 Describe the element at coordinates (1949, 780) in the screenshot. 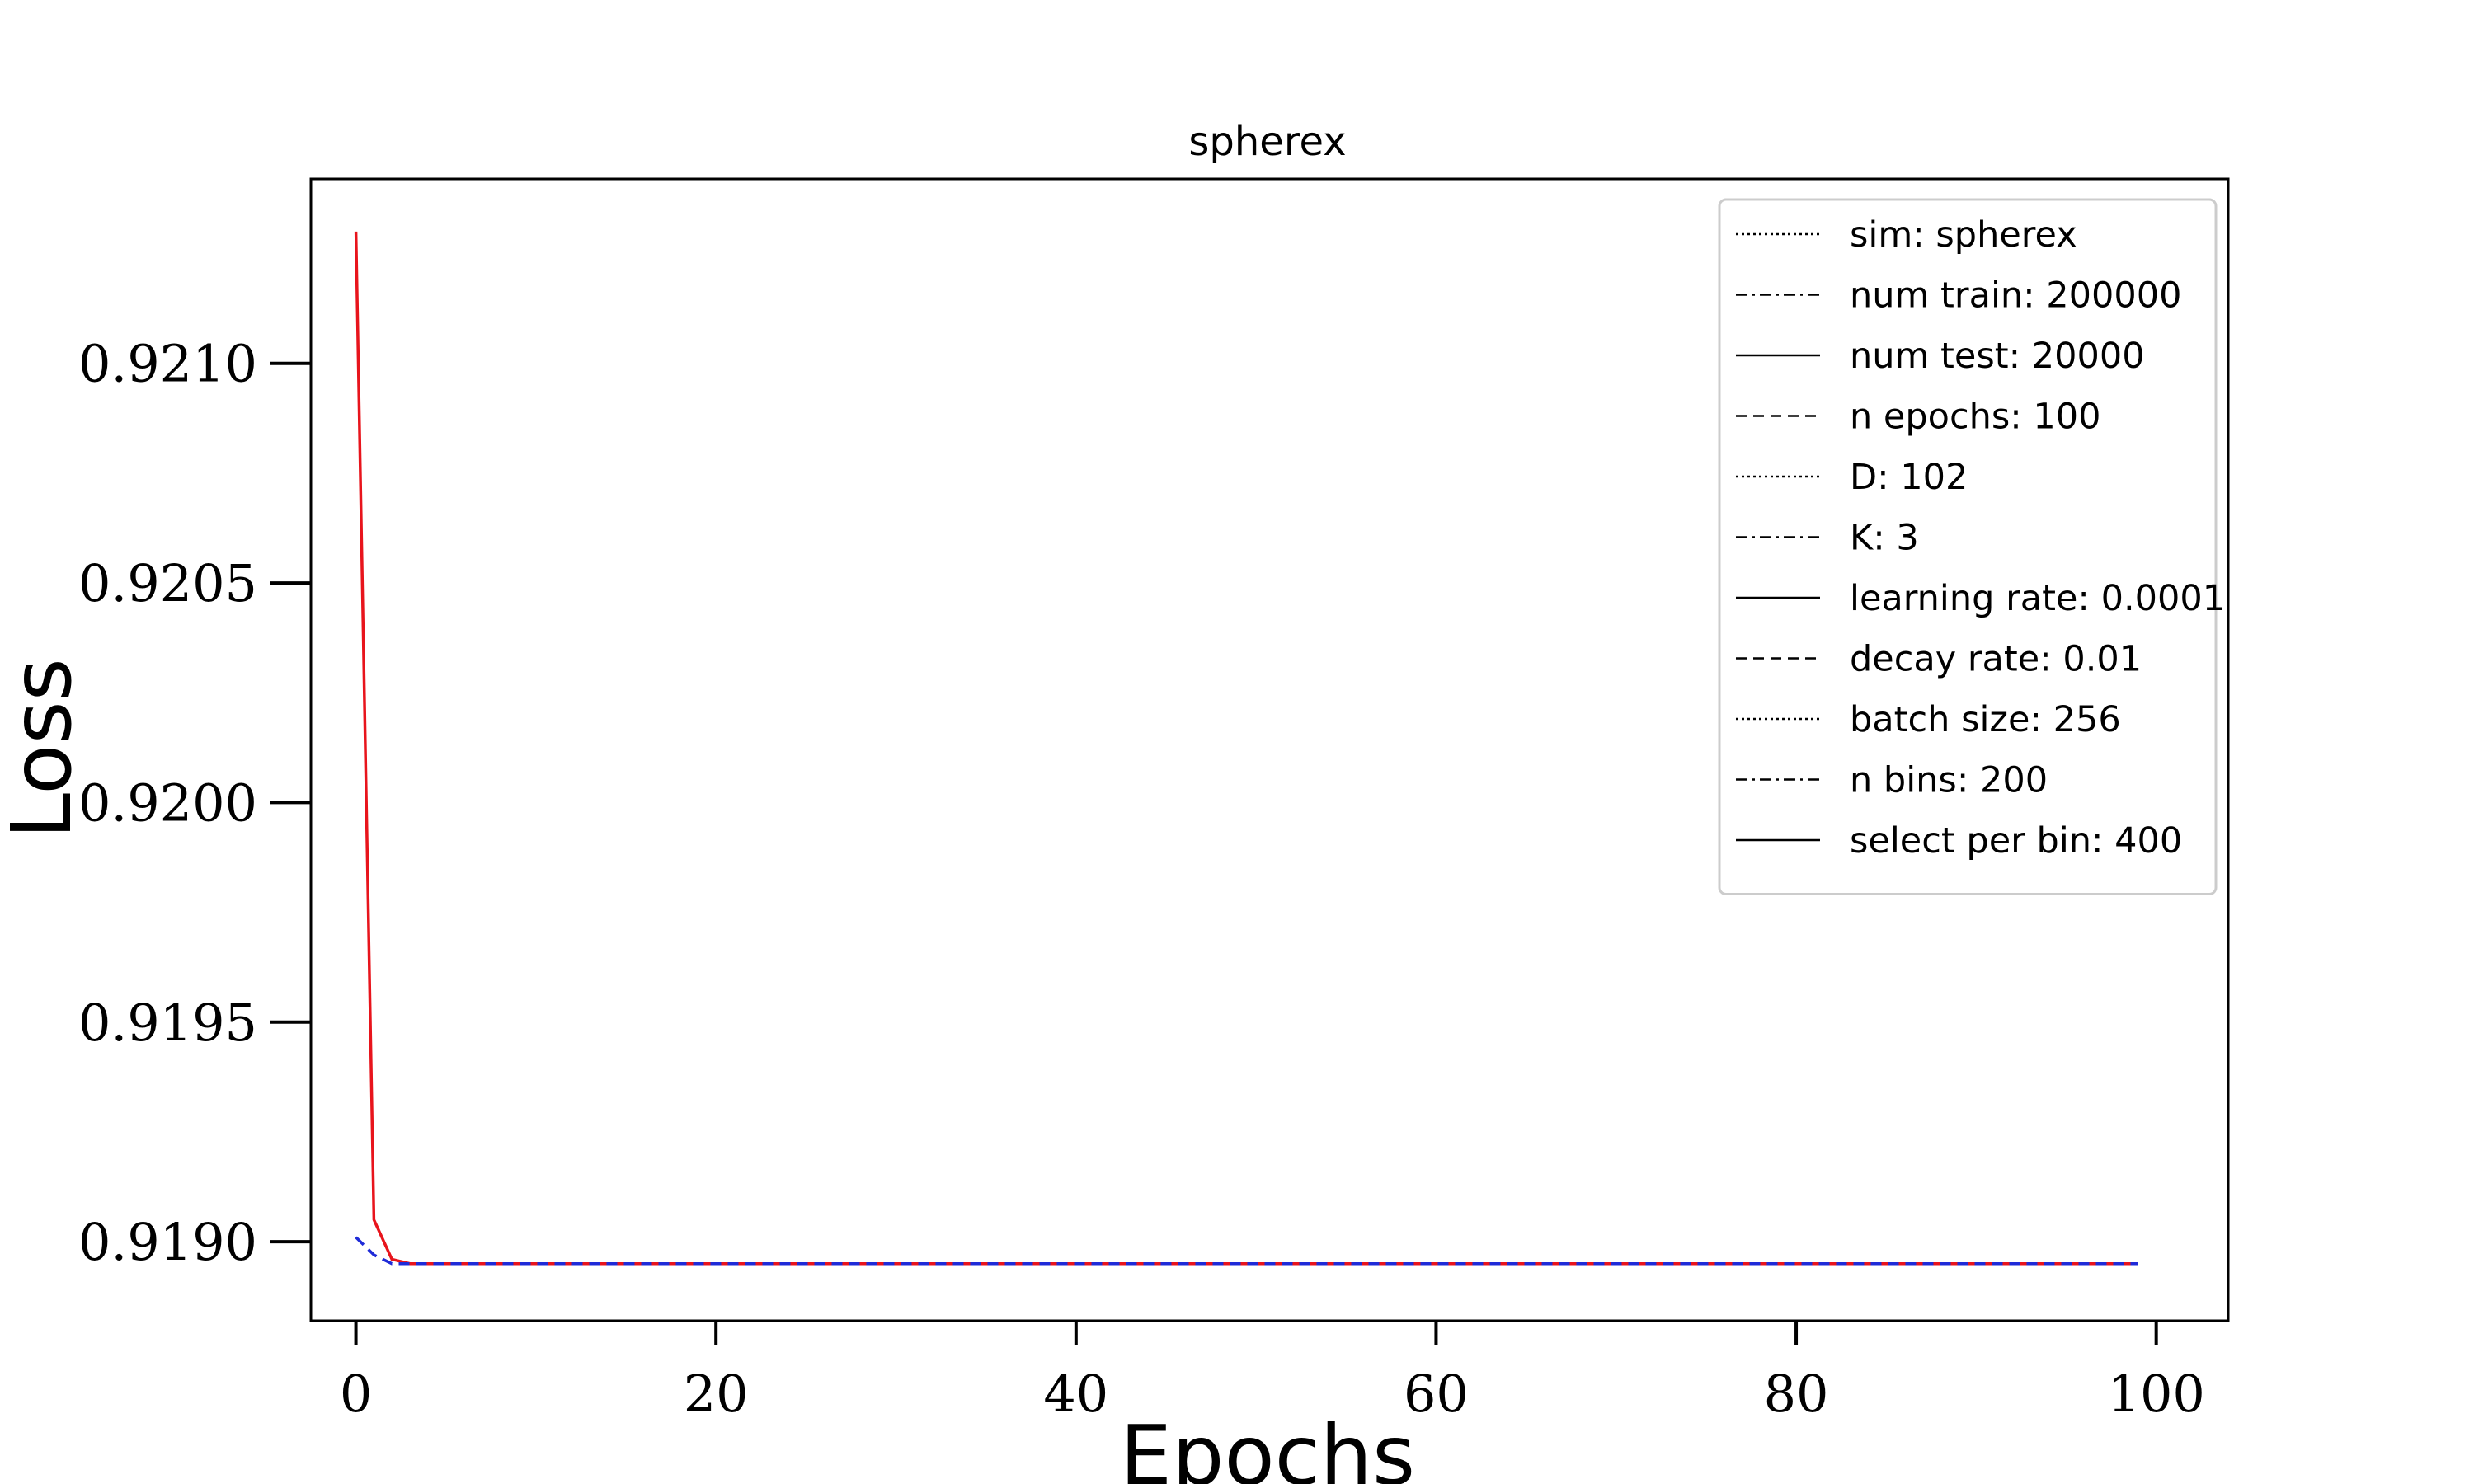

I see `legend-entry: n bins: 200` at that location.